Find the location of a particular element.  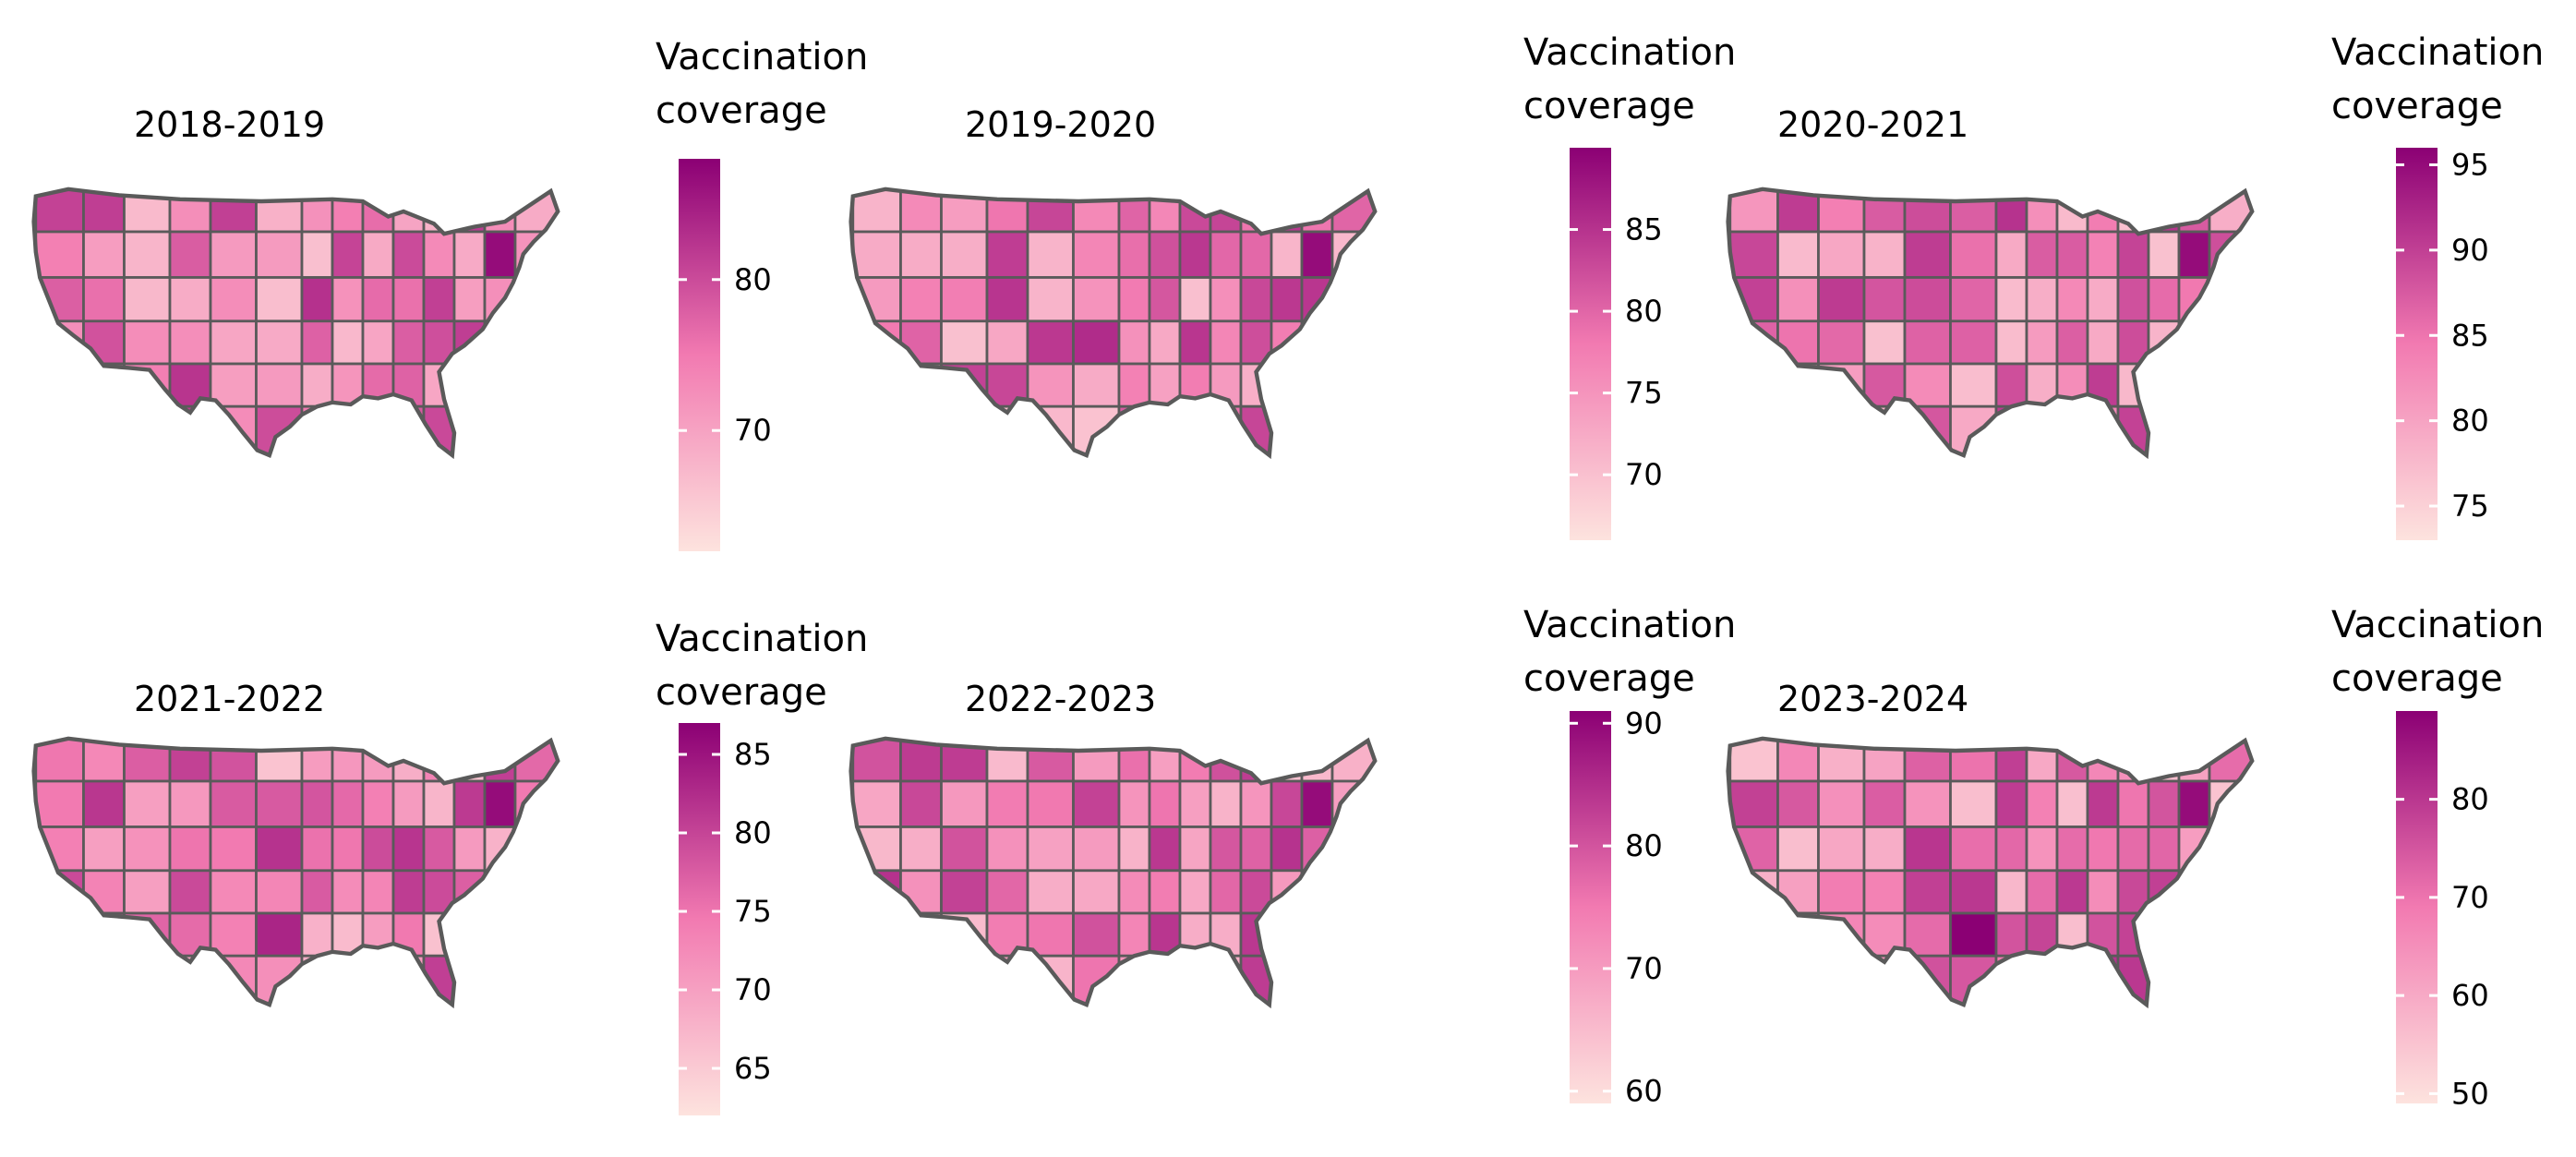

legend-title-line1: Vaccination is located at coordinates (1629, 625).